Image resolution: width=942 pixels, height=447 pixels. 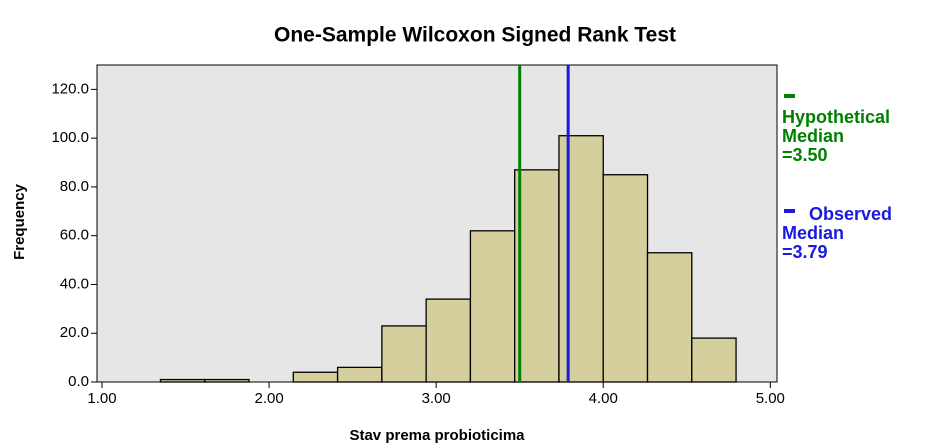 What do you see at coordinates (74, 283) in the screenshot?
I see `y-tick-label: 40.0` at bounding box center [74, 283].